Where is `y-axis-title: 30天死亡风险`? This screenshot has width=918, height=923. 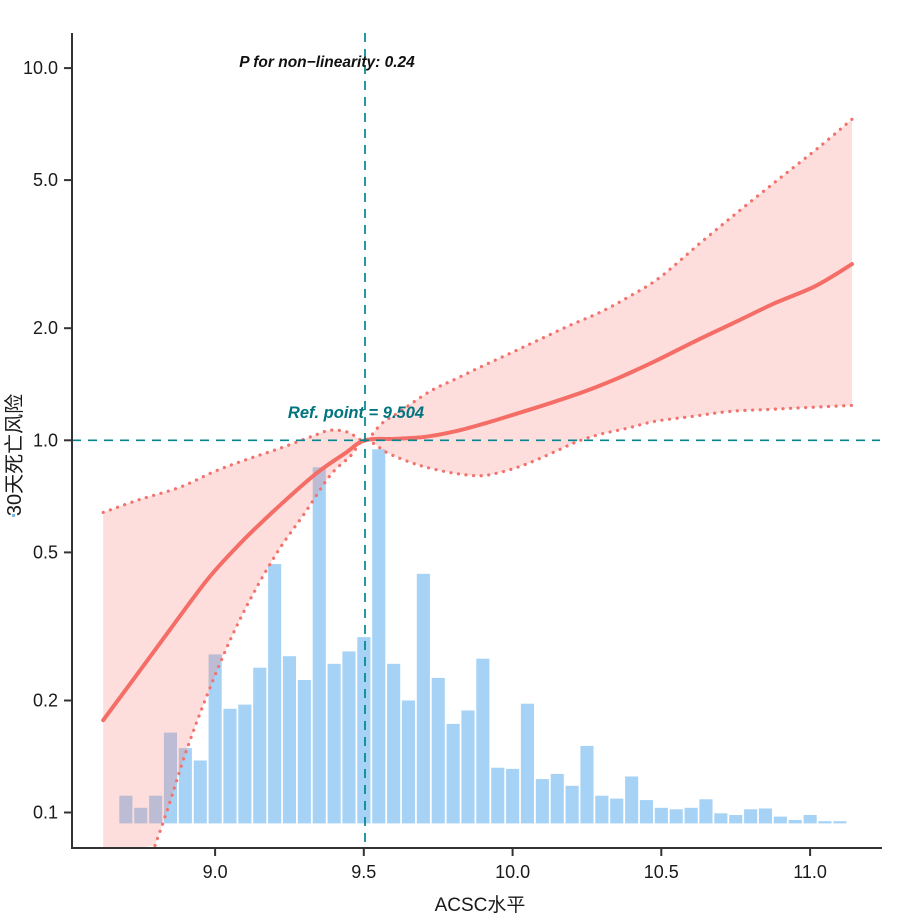
y-axis-title: 30天死亡风险 is located at coordinates (14, 455).